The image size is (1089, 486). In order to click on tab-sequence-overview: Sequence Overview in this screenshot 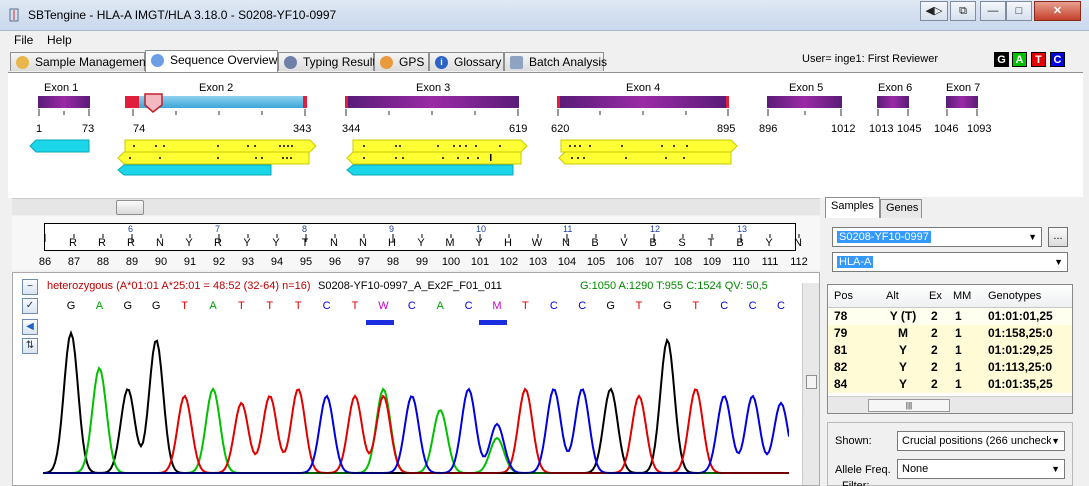, I will do `click(211, 61)`.